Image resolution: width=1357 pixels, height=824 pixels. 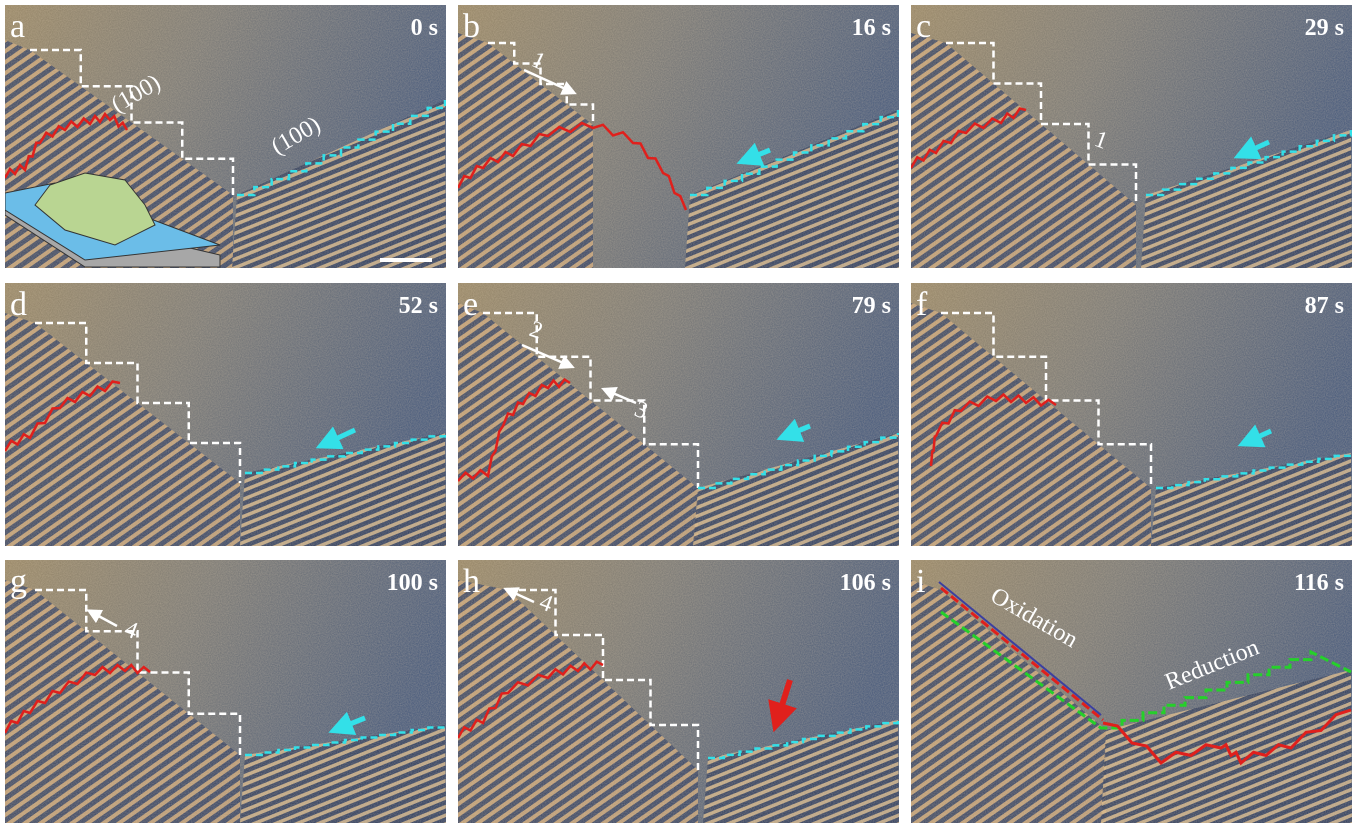 I want to click on time-stamp: 79 s, so click(x=871, y=306).